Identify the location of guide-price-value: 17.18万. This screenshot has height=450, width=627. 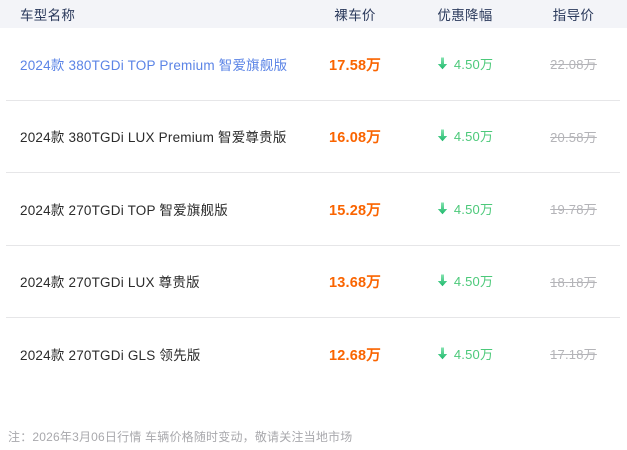
(573, 355).